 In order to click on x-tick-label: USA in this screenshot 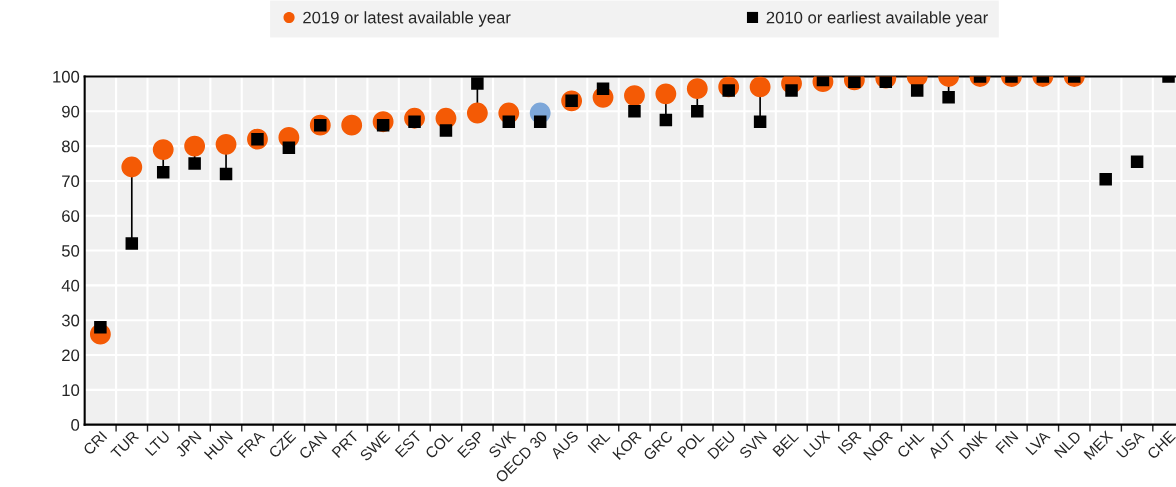, I will do `click(1131, 444)`.